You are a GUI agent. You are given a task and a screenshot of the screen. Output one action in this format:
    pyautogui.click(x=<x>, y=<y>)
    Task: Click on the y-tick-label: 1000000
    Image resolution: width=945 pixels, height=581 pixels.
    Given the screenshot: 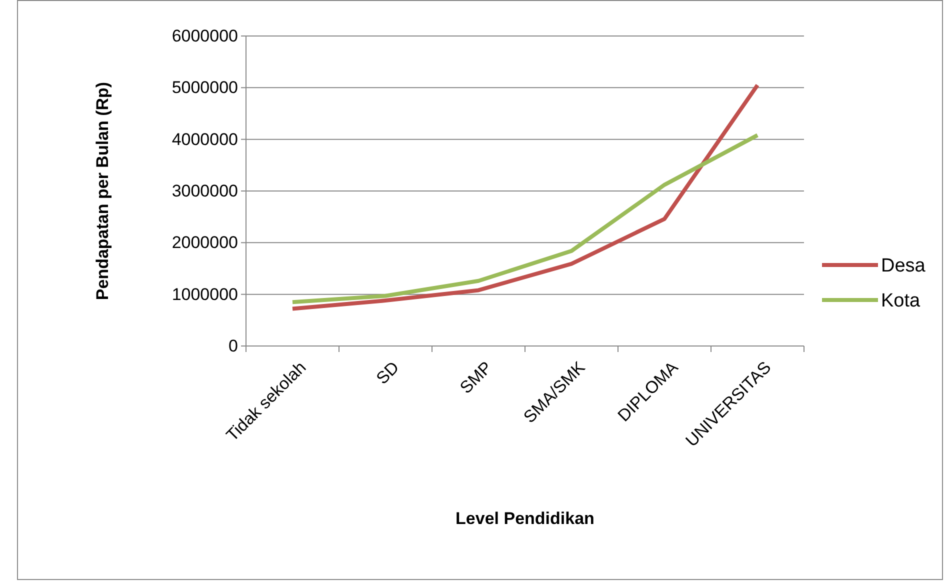 What is the action you would take?
    pyautogui.click(x=205, y=294)
    